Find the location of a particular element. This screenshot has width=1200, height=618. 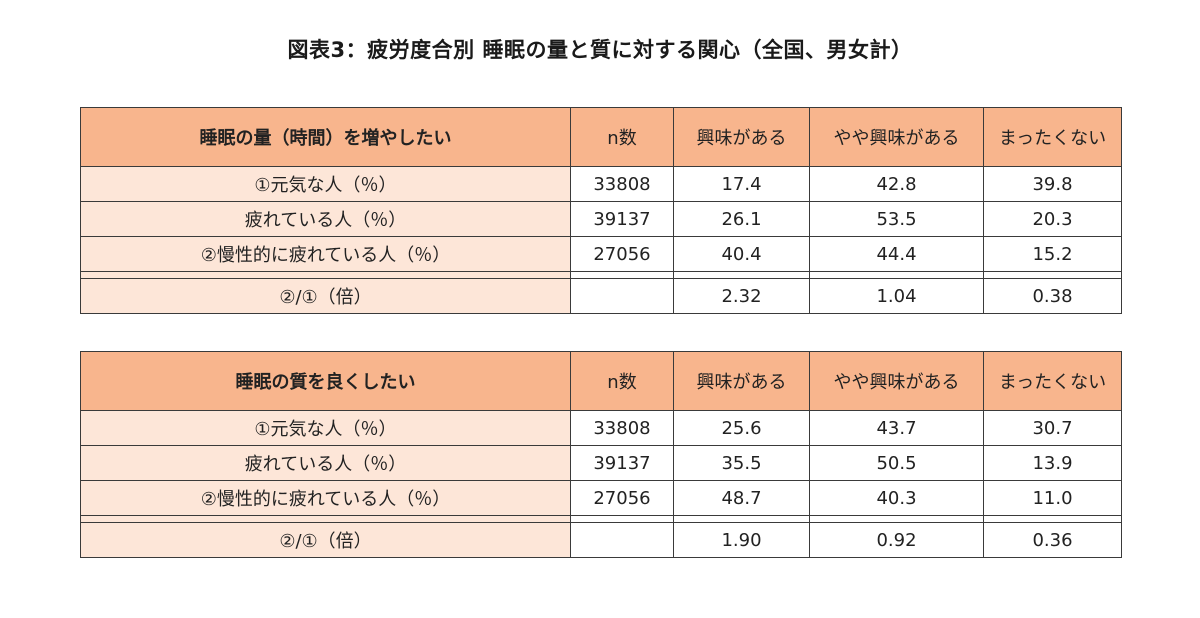

ratio-row: ②/①（倍） 1.90 0.92 0.36 is located at coordinates (601, 540).